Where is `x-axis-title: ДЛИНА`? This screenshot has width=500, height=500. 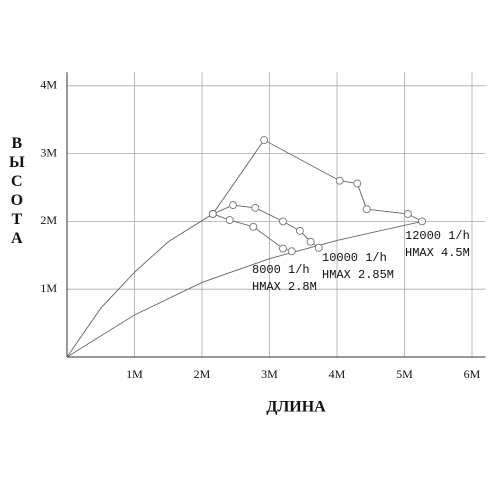 x-axis-title: ДЛИНА is located at coordinates (296, 407).